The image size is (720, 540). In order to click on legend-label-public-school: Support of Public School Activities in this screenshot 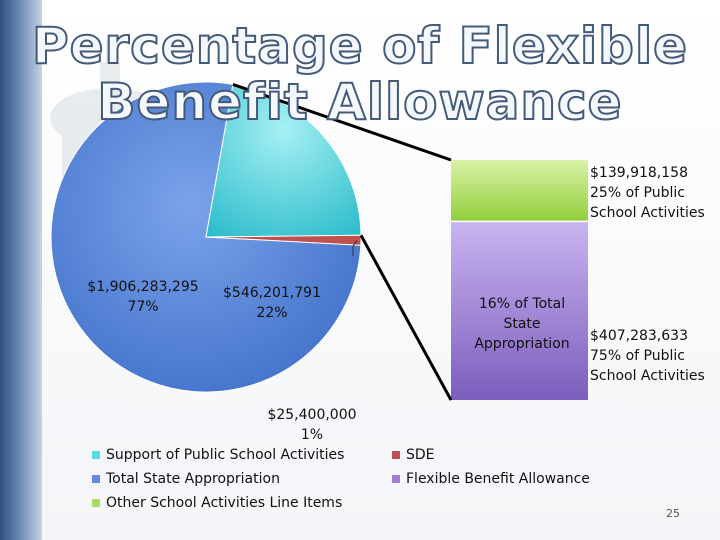, I will do `click(225, 455)`.